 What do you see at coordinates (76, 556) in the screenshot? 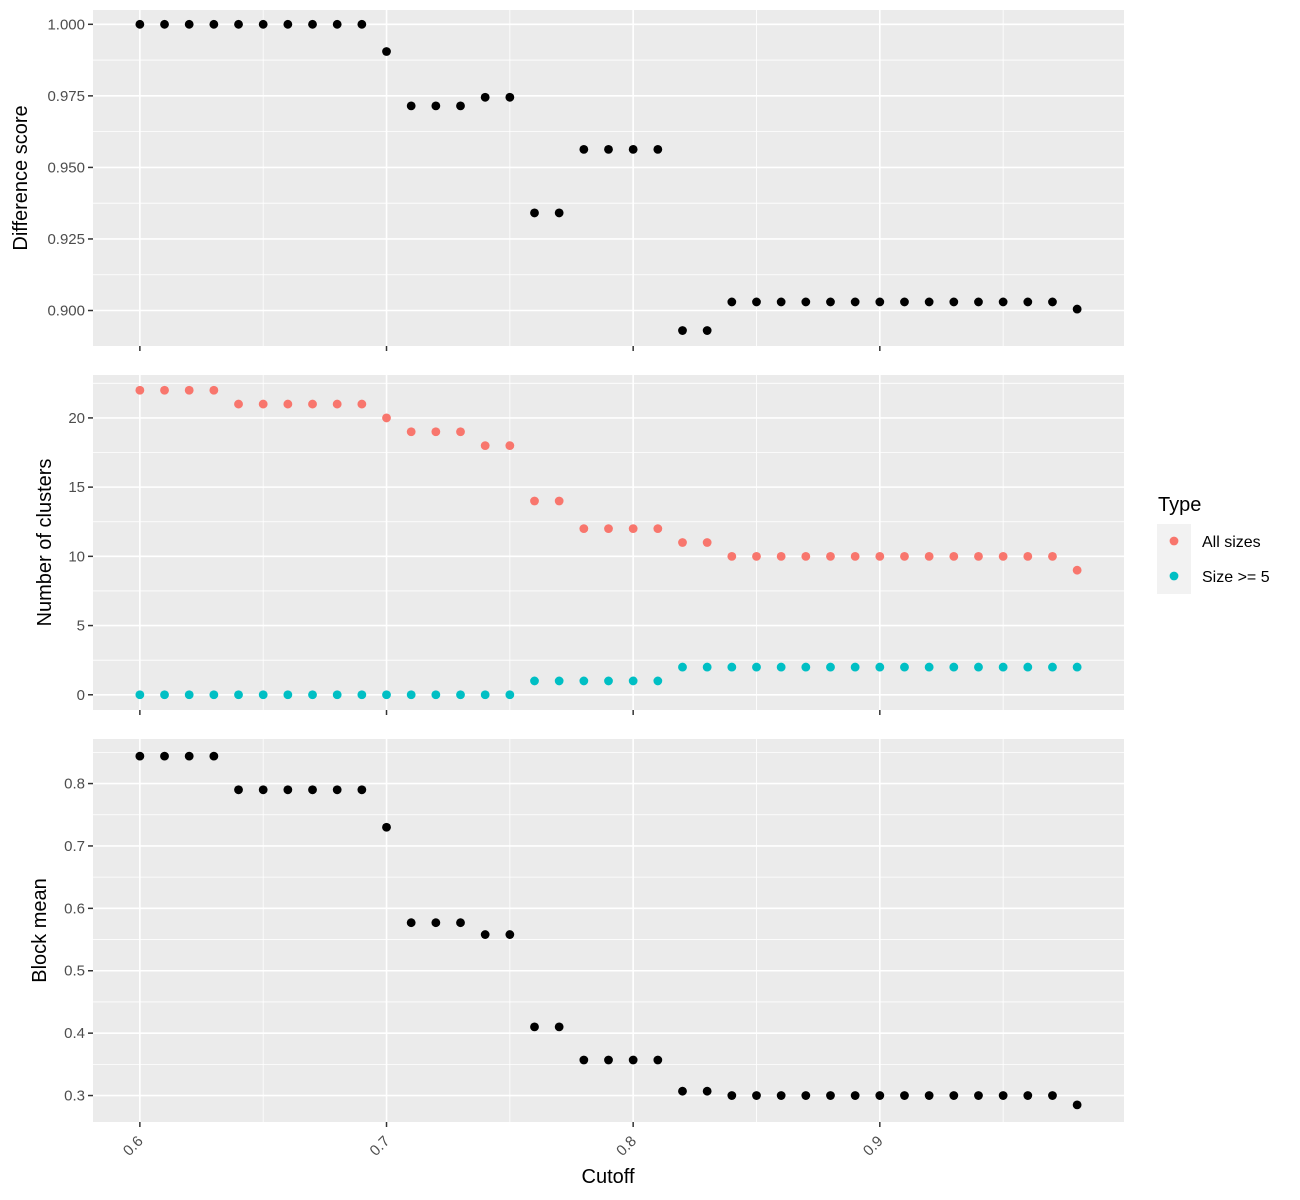
I see `y-tick-label: 10` at bounding box center [76, 556].